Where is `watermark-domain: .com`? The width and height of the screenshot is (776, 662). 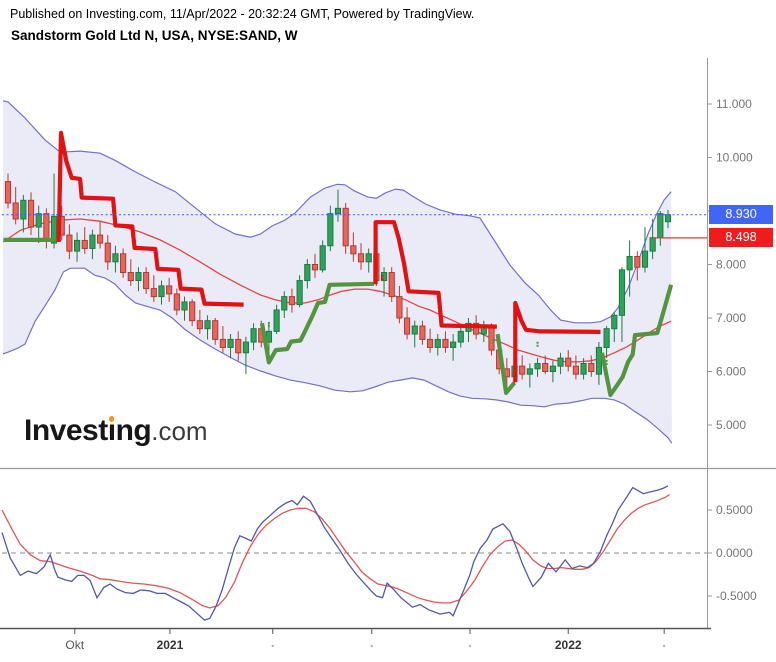 watermark-domain: .com is located at coordinates (179, 431).